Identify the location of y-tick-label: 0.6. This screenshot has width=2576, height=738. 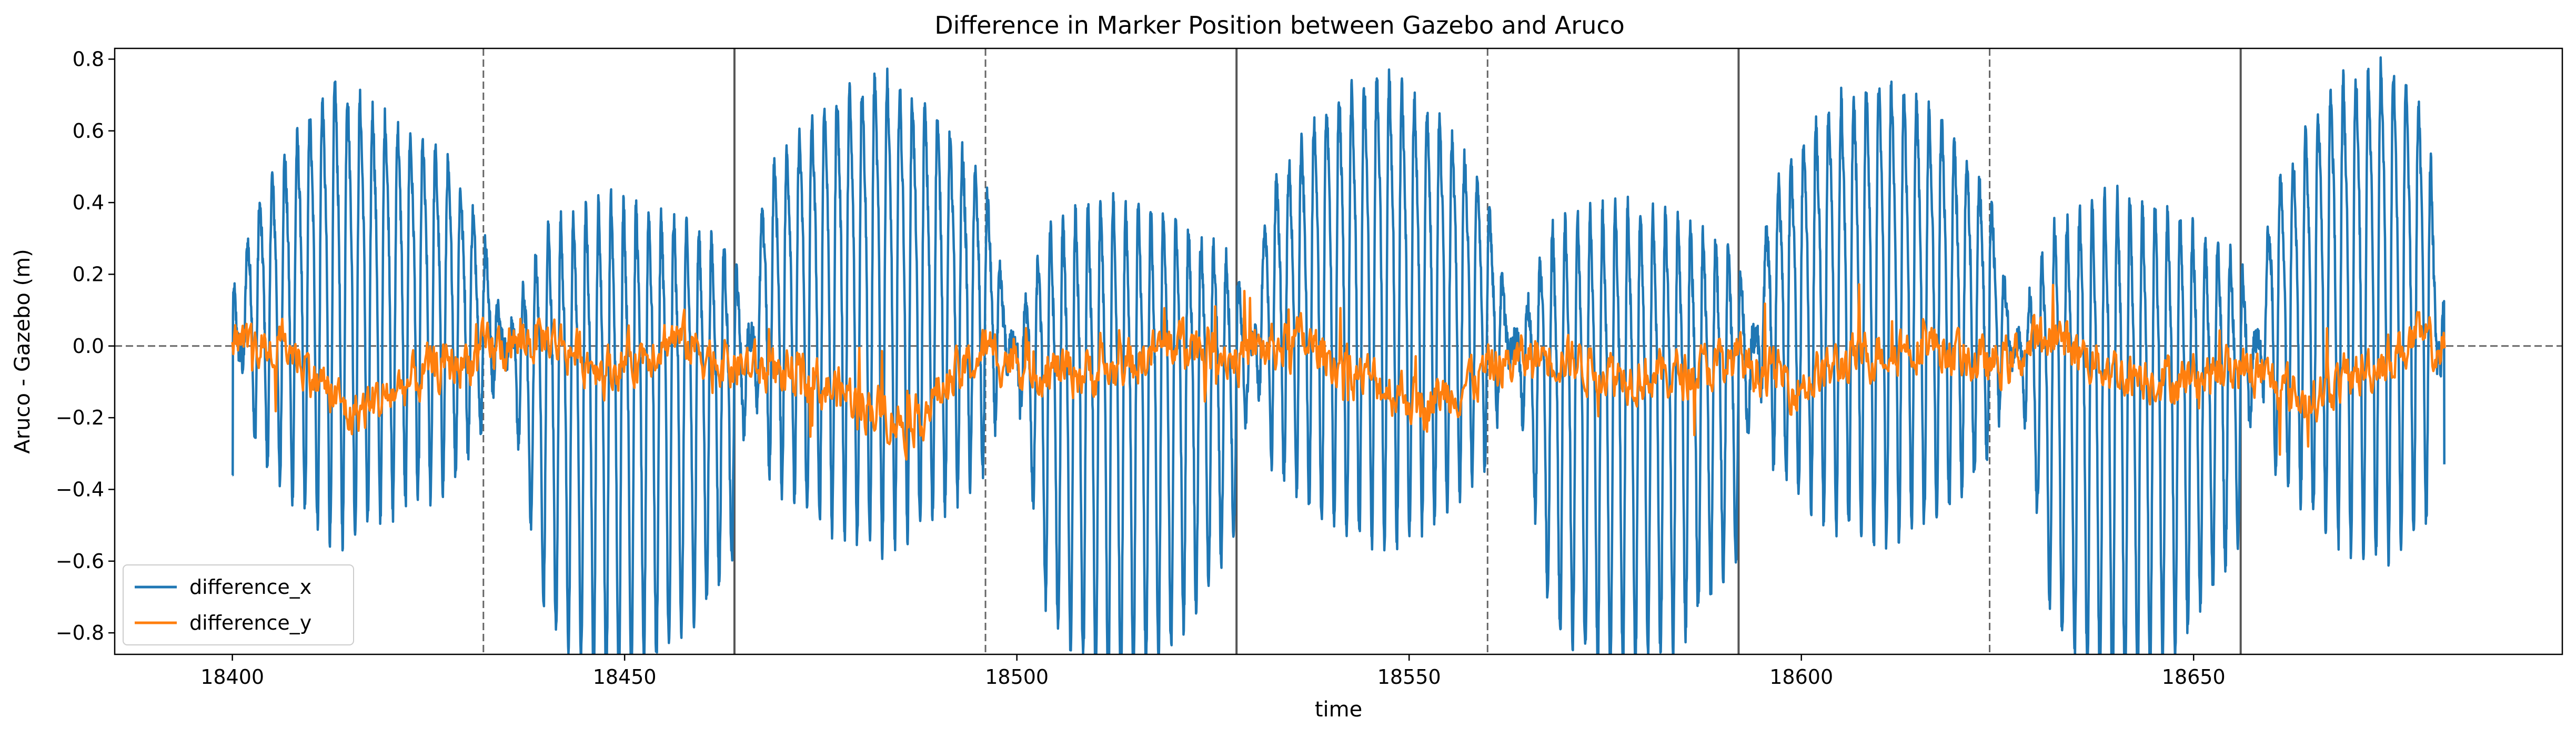
(89, 131).